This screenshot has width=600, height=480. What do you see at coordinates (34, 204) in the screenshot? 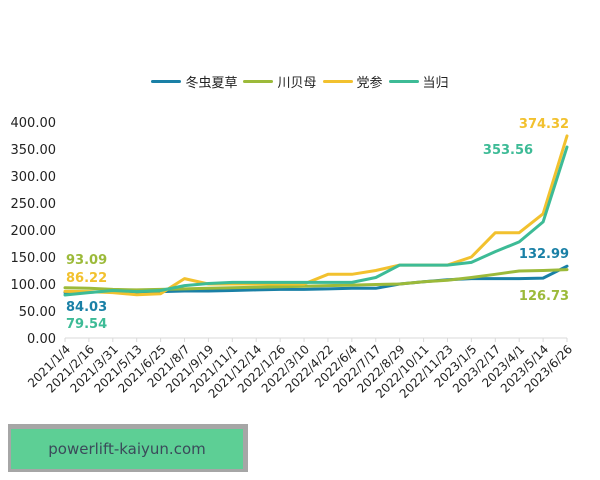
I see `y-tick-label: 250.00` at bounding box center [34, 204].